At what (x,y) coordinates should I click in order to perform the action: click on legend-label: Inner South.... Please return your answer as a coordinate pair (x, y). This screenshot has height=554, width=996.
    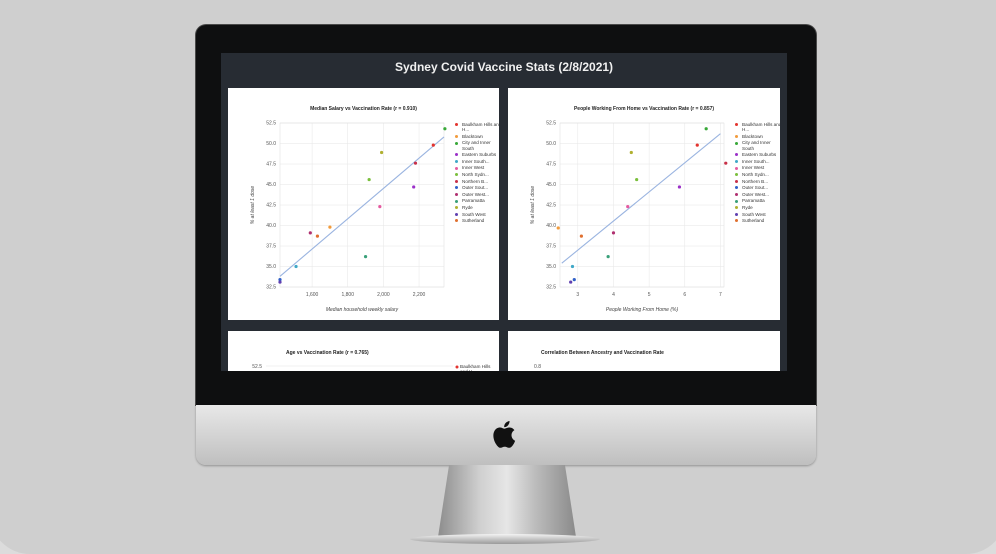
    Looking at the image, I should click on (476, 161).